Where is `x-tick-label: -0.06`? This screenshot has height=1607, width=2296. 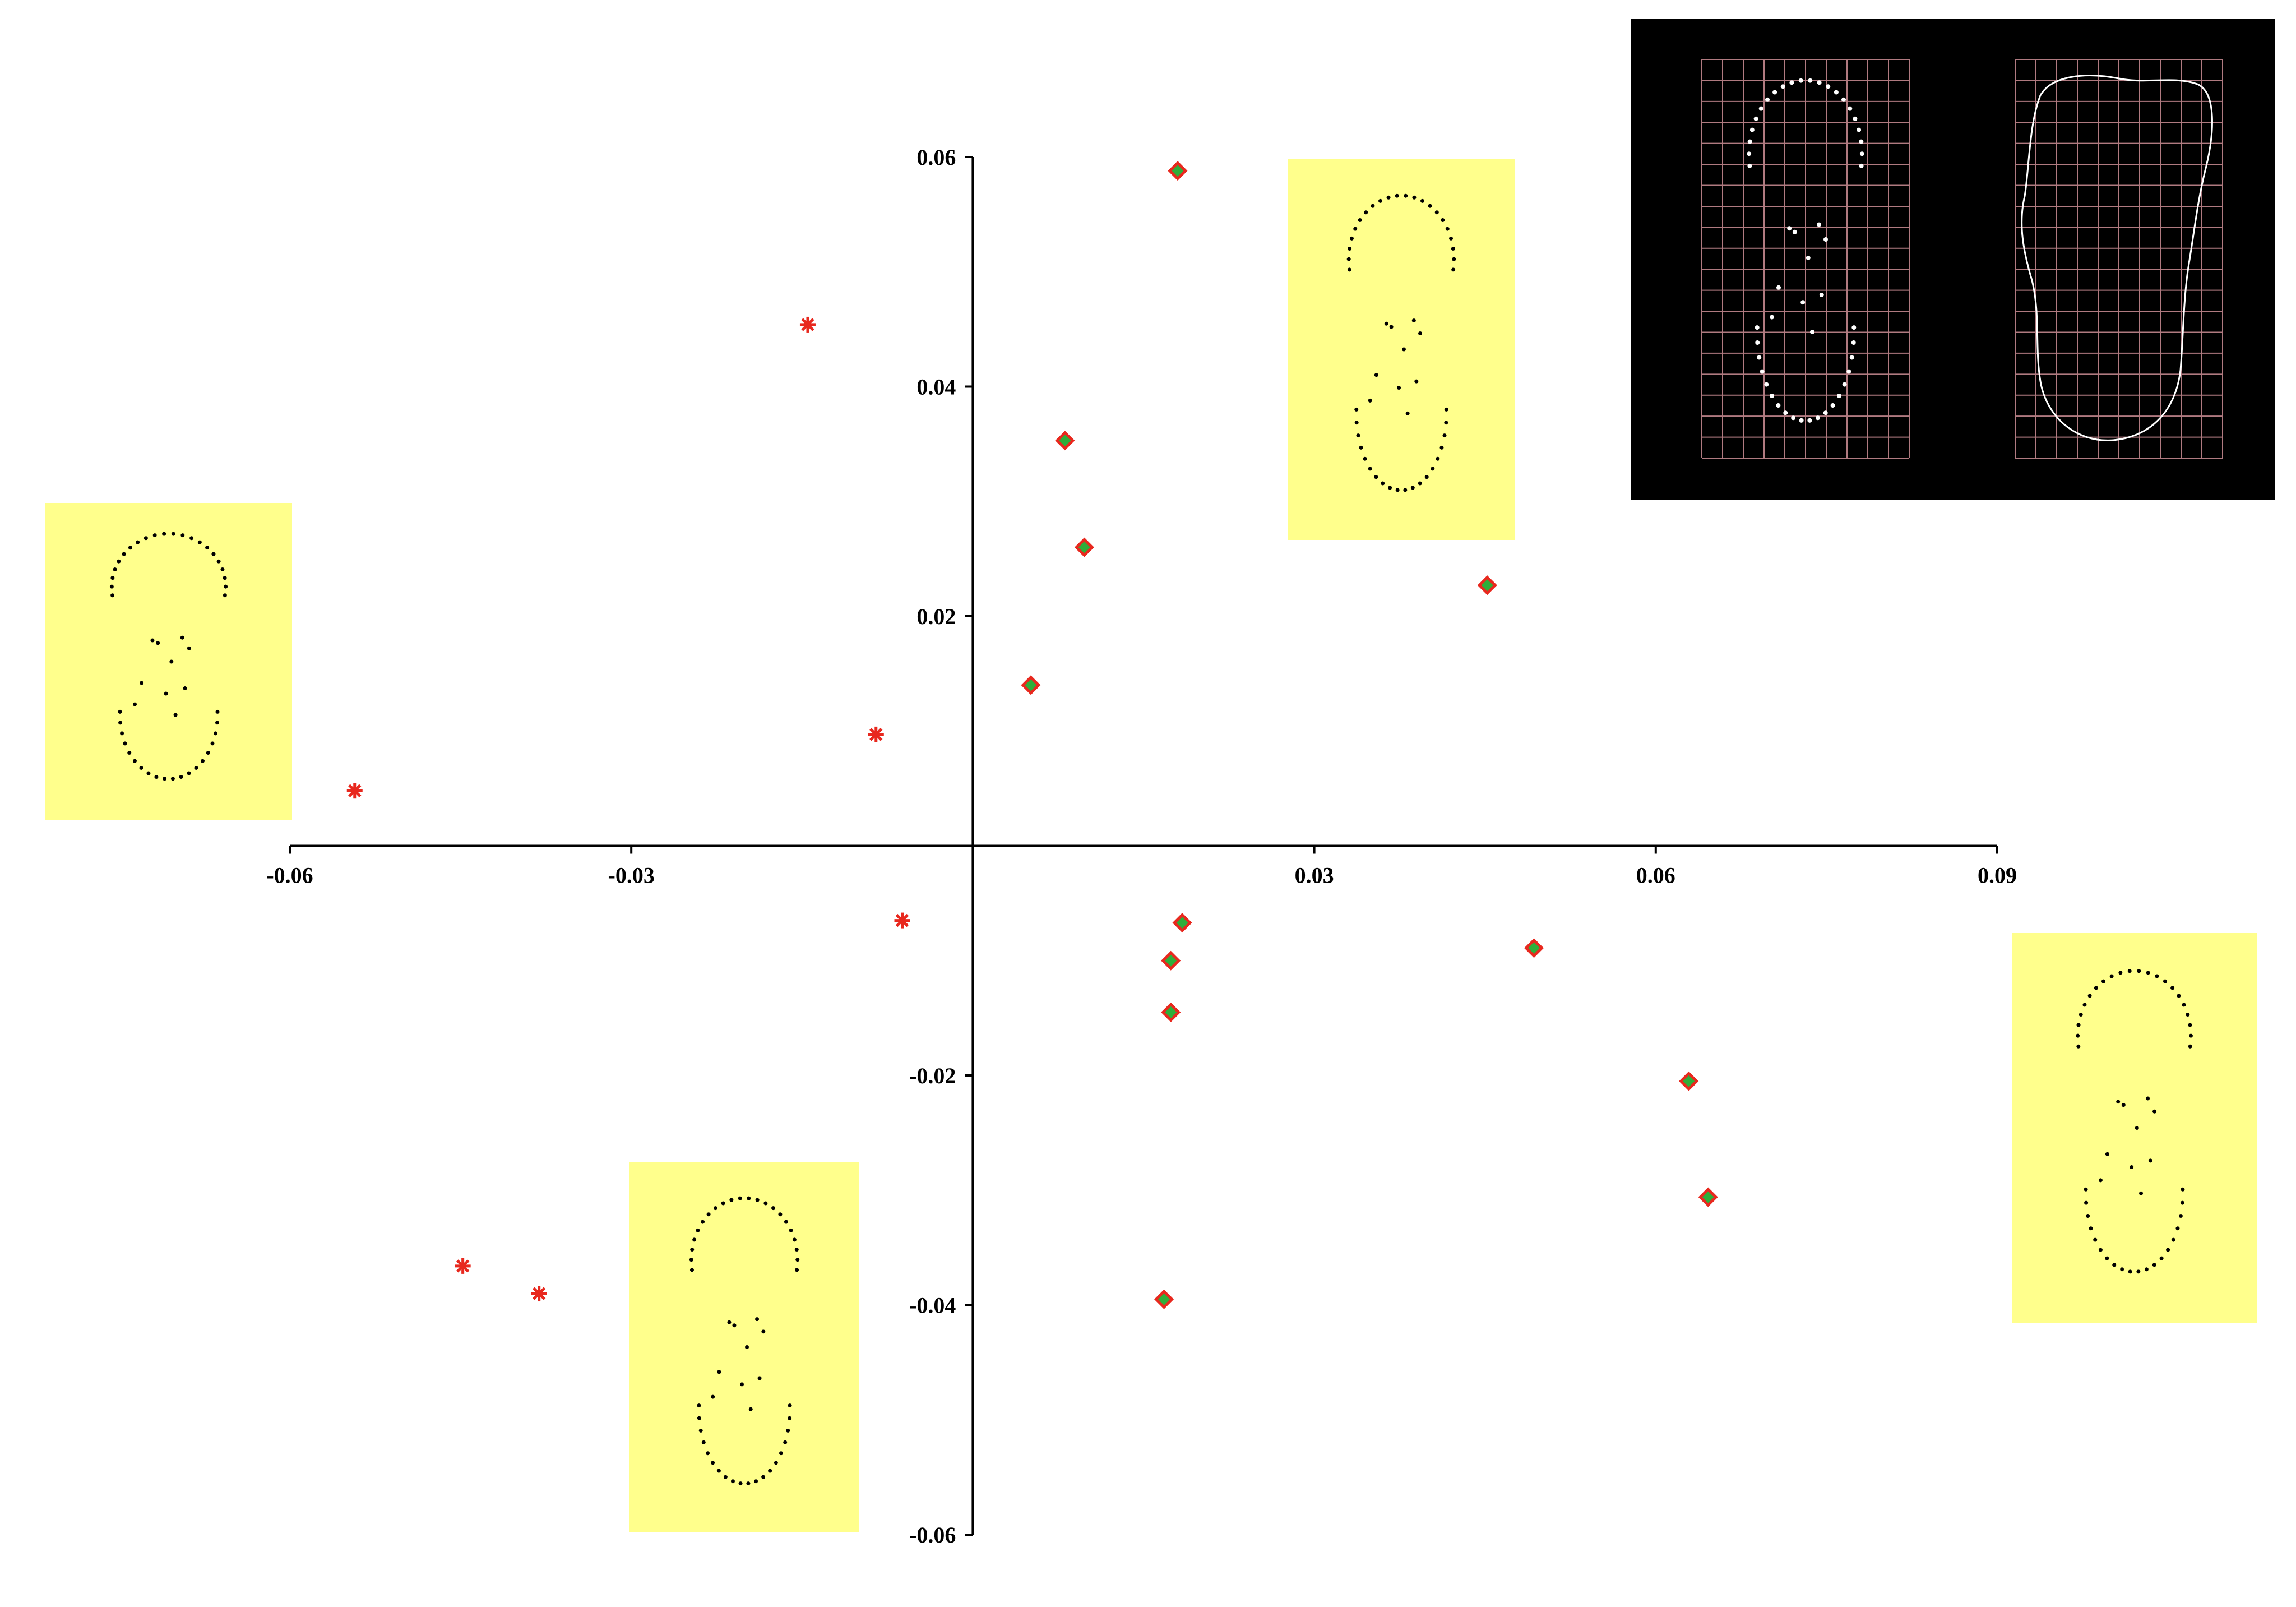
x-tick-label: -0.06 is located at coordinates (289, 875).